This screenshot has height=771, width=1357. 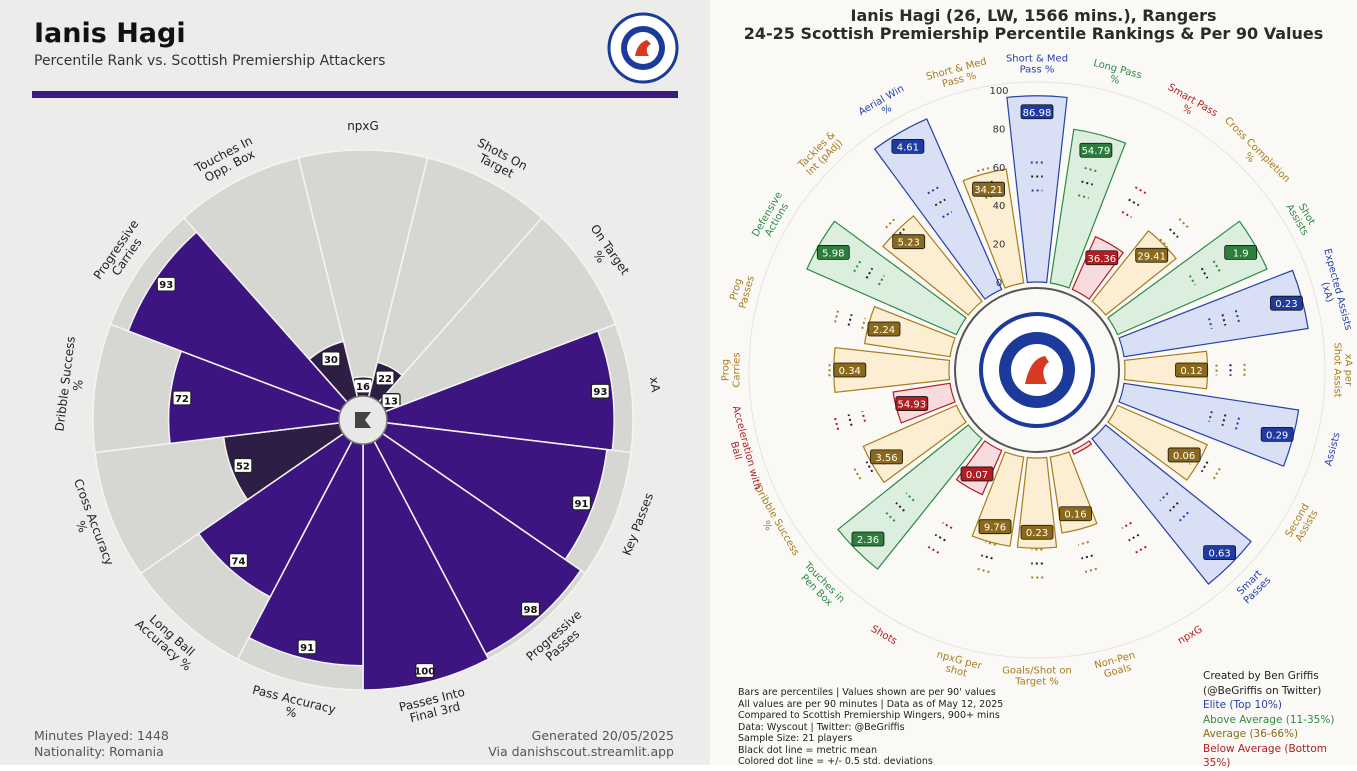 What do you see at coordinates (1151, 256) in the screenshot?
I see `per90-value: 29.41` at bounding box center [1151, 256].